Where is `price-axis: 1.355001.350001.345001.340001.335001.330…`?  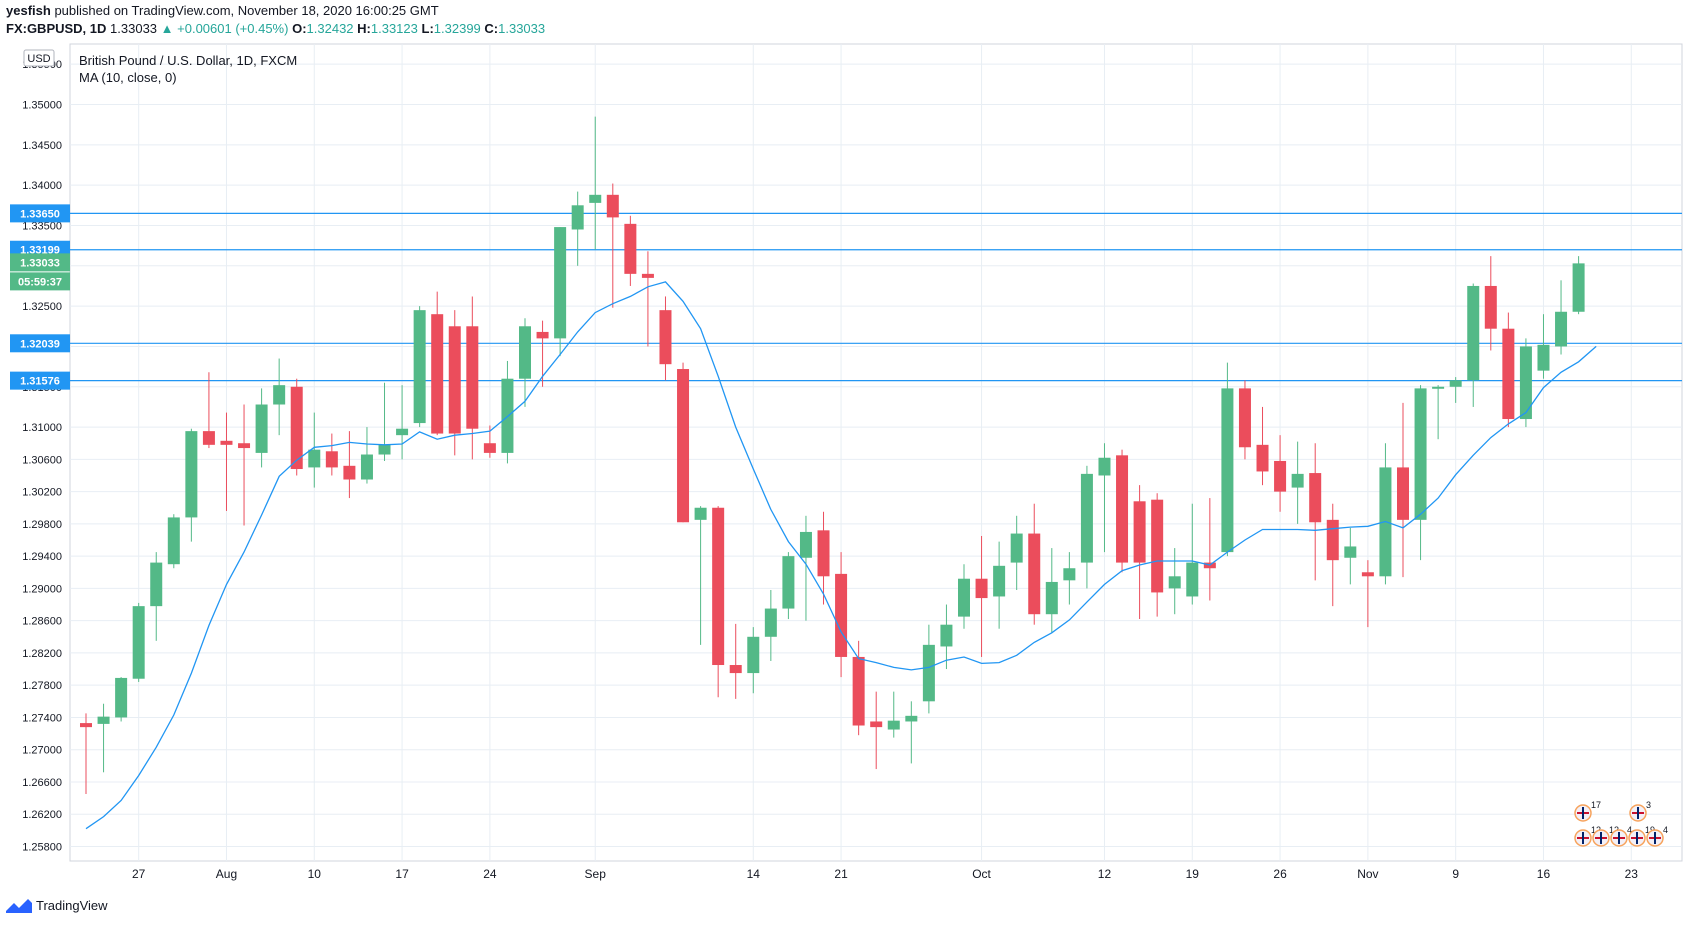 price-axis: 1.355001.350001.345001.340001.335001.330… is located at coordinates (42, 456).